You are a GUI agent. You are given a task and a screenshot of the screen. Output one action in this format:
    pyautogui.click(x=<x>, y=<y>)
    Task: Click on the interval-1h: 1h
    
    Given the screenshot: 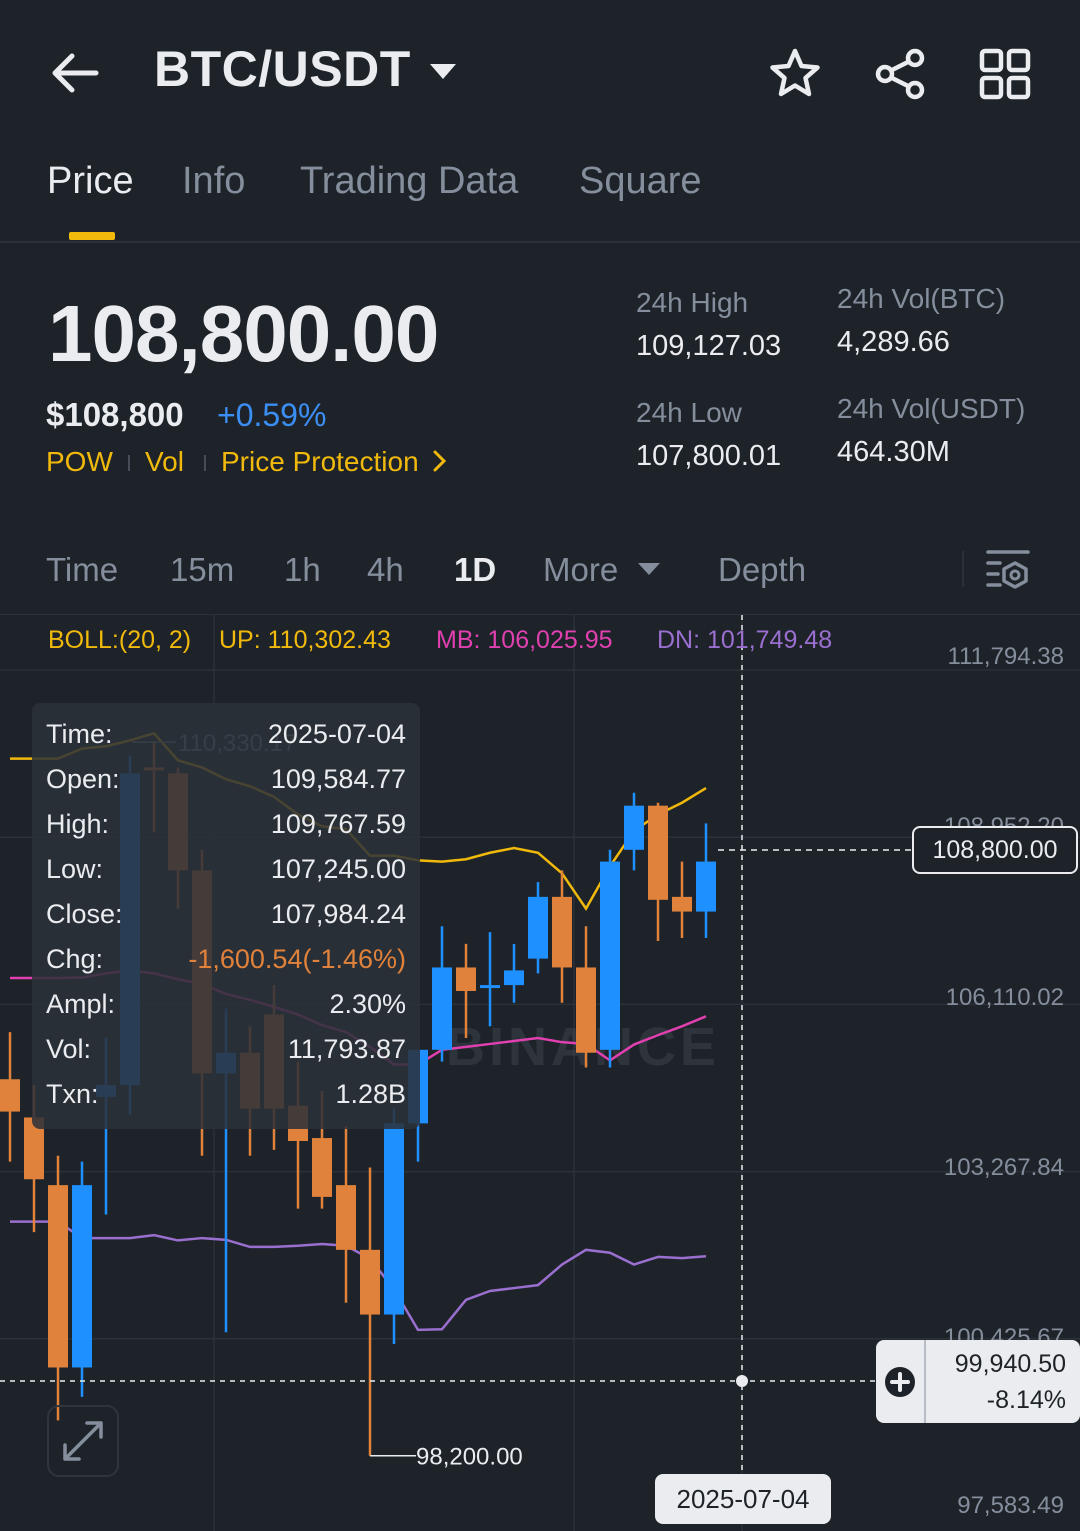 What is the action you would take?
    pyautogui.click(x=302, y=569)
    